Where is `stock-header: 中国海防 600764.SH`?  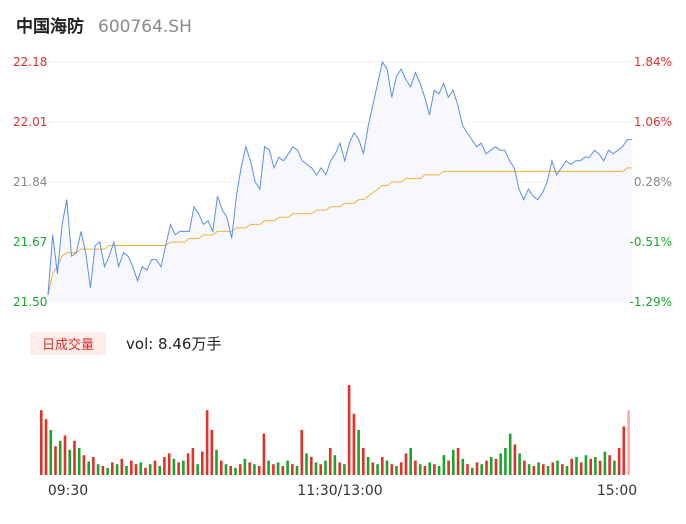
stock-header: 中国海防 600764.SH is located at coordinates (104, 26).